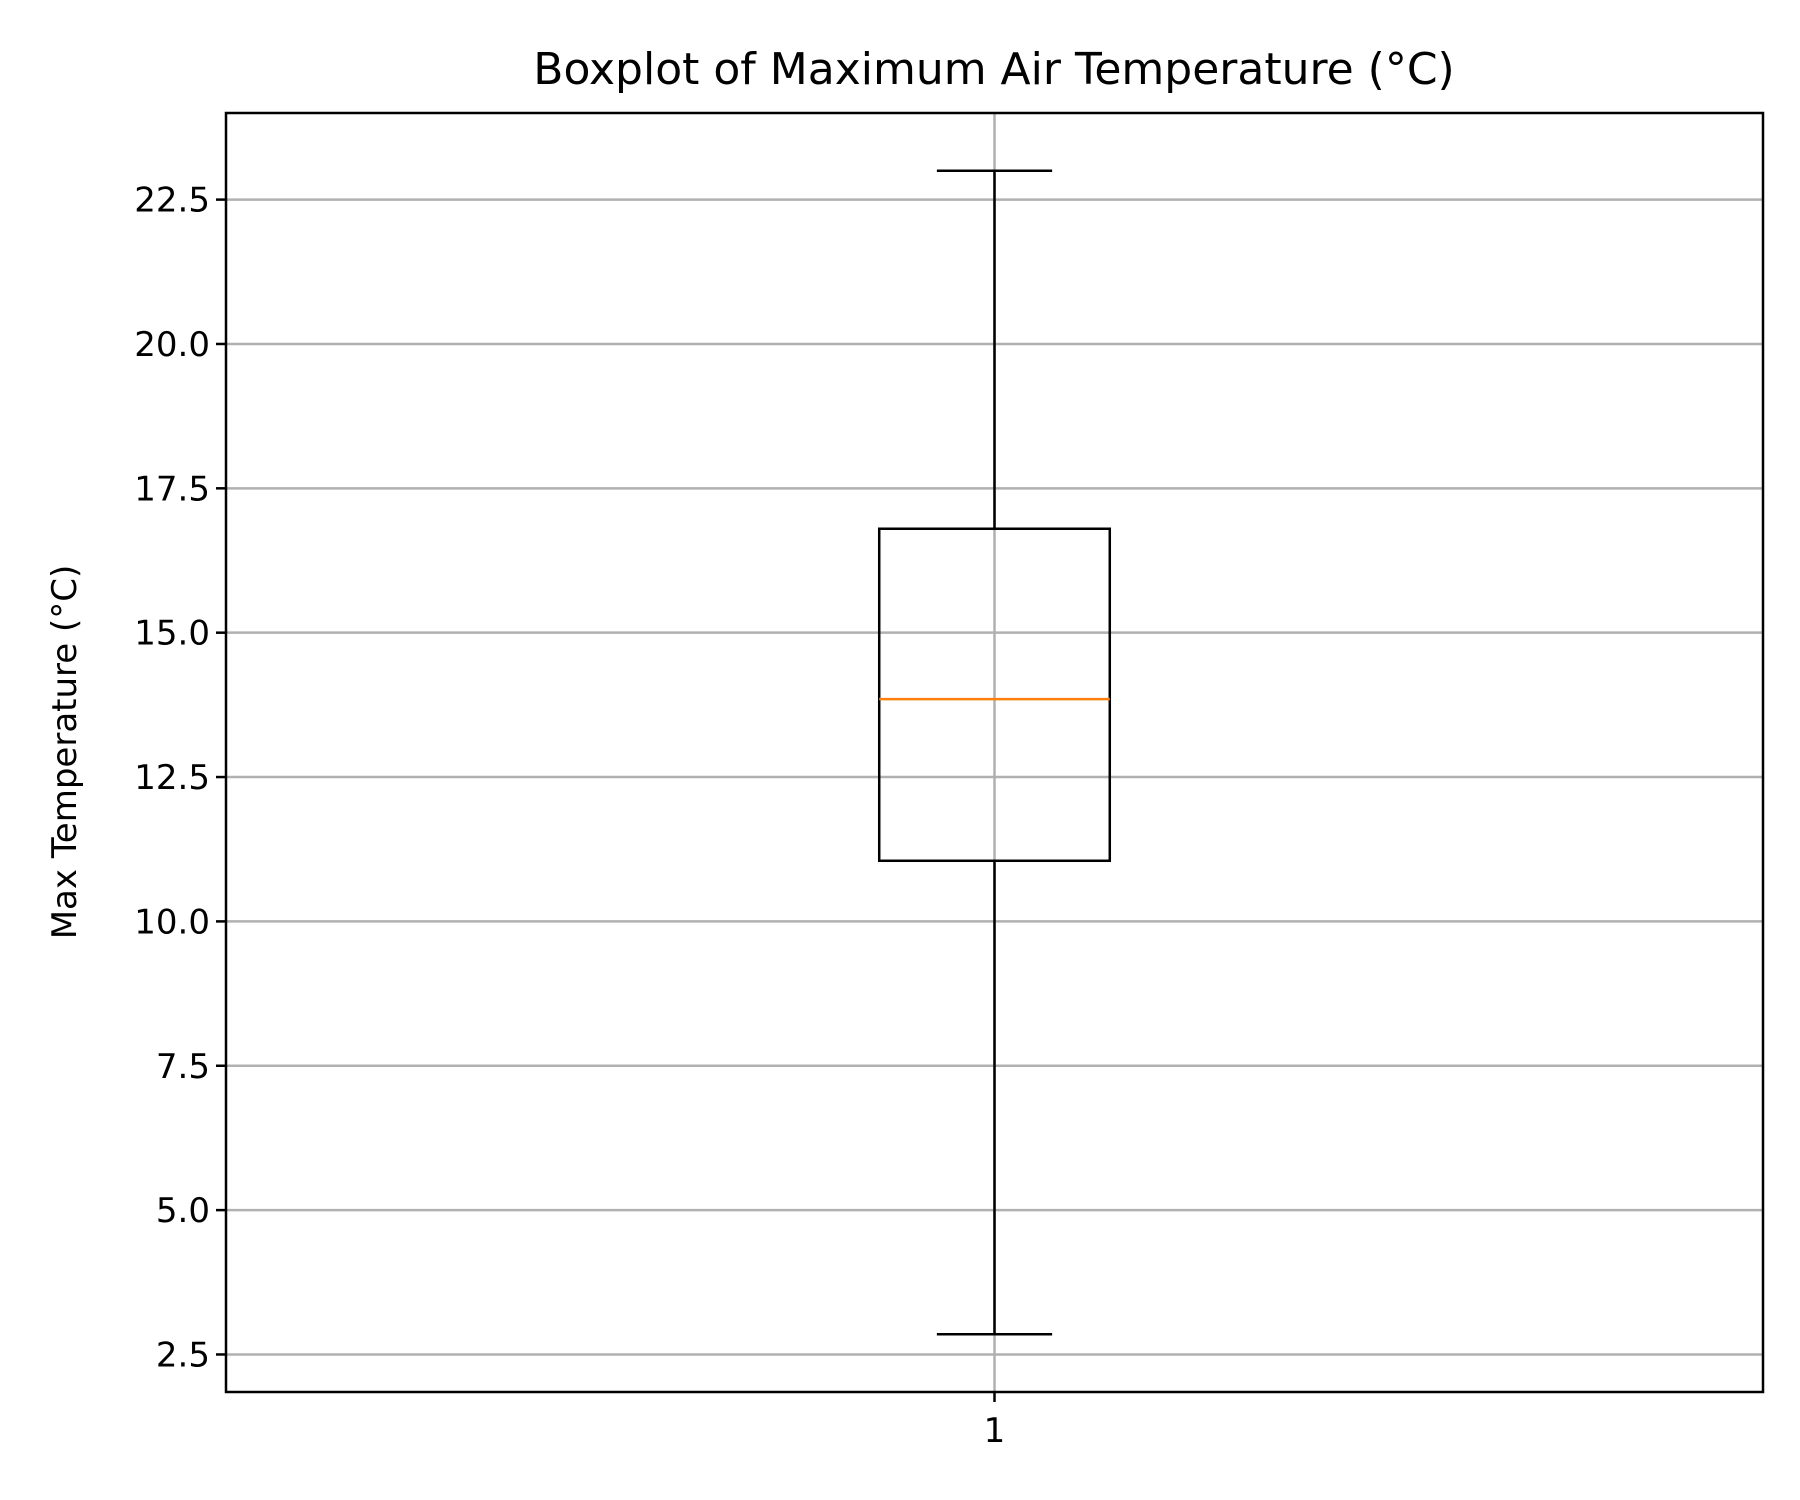  Describe the element at coordinates (993, 69) in the screenshot. I see `chart-title: Boxplot of Maximum Air Temperature (°C)` at that location.